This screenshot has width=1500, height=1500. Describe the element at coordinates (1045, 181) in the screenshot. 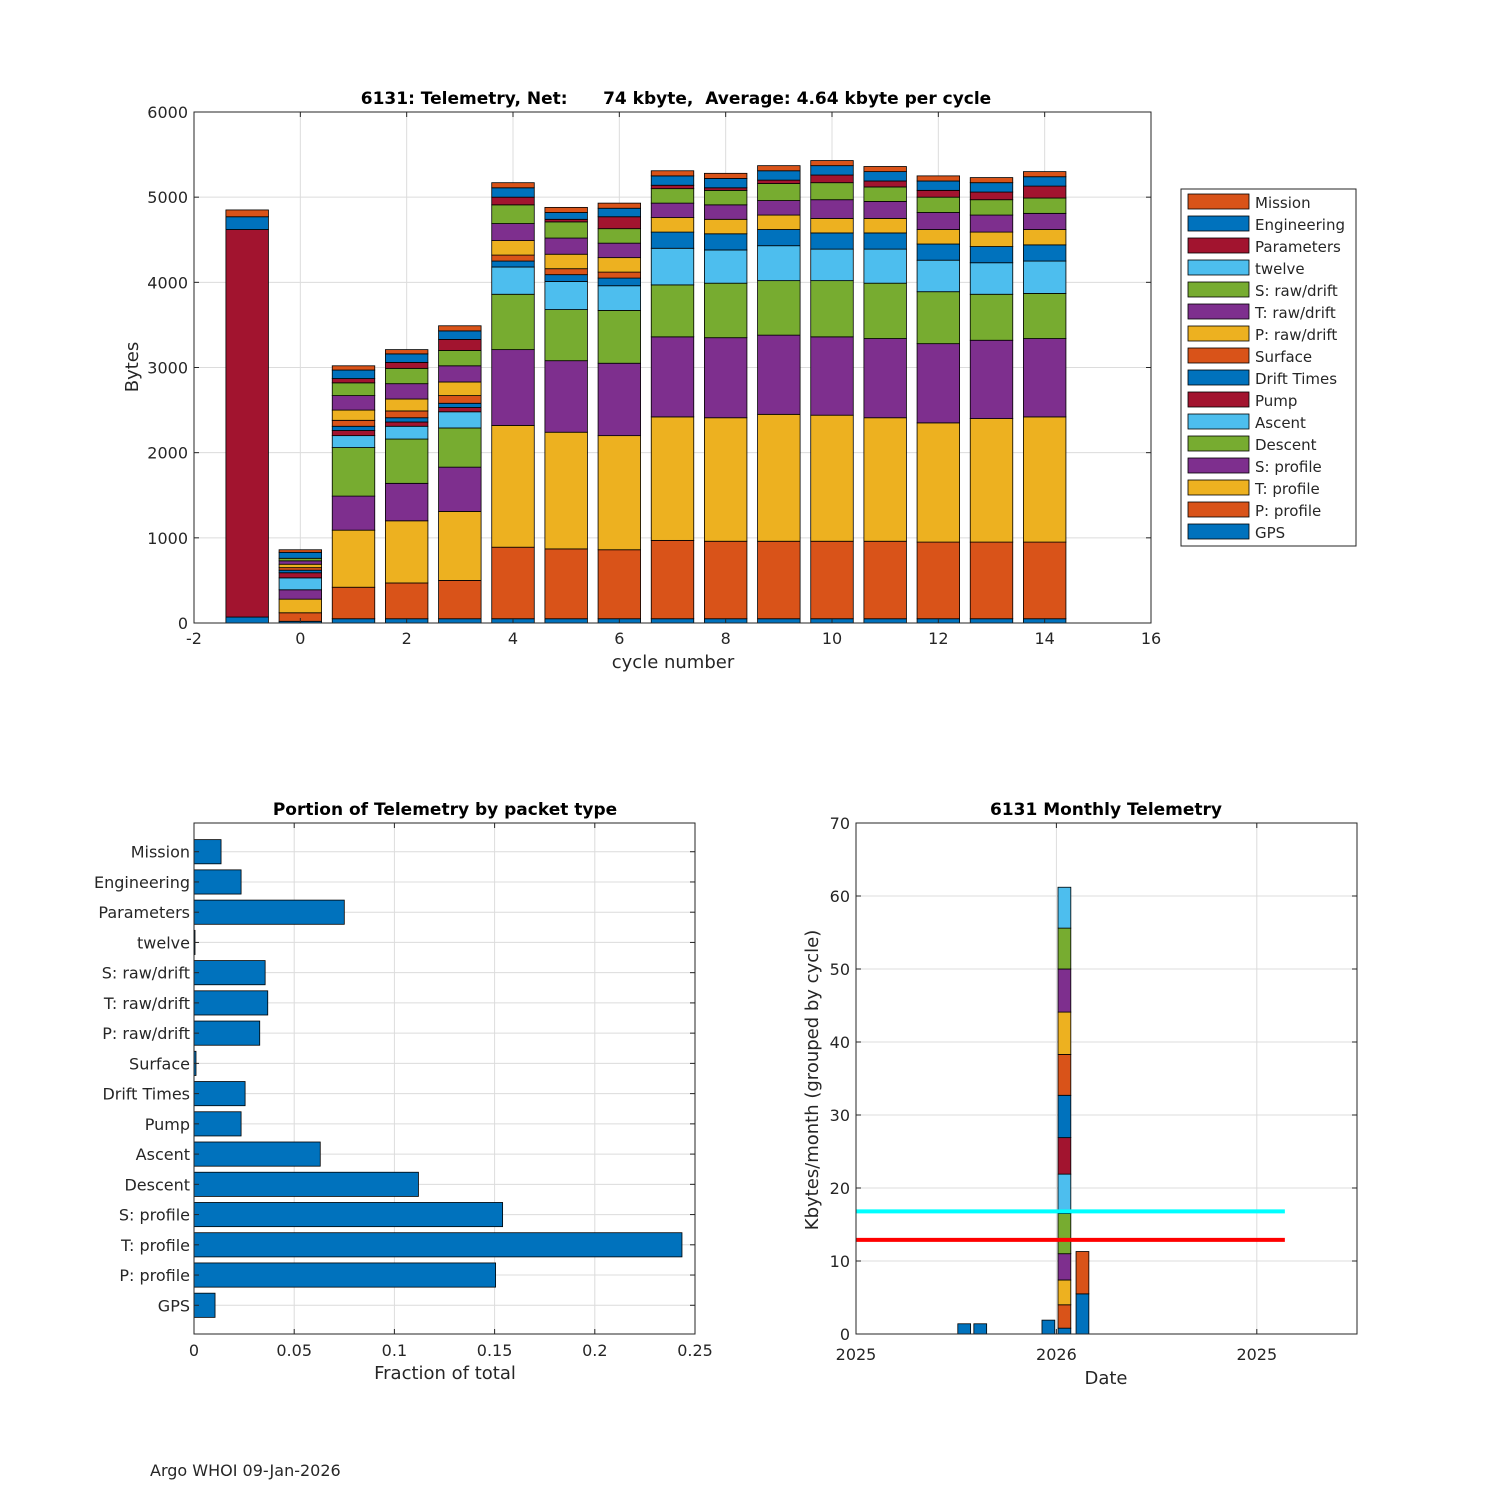

I see `bar-segment-c14-engineering` at that location.